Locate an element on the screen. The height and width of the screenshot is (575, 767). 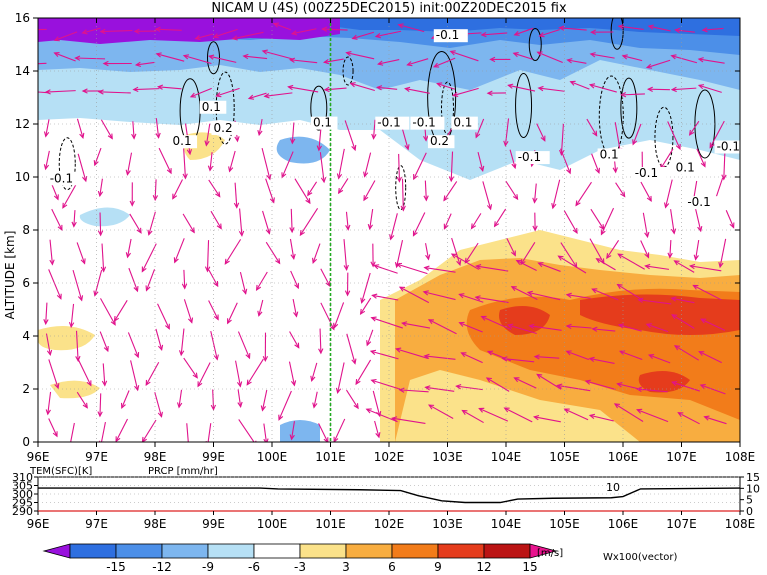
surface-left-tick-label: 305 is located at coordinates (22, 486).